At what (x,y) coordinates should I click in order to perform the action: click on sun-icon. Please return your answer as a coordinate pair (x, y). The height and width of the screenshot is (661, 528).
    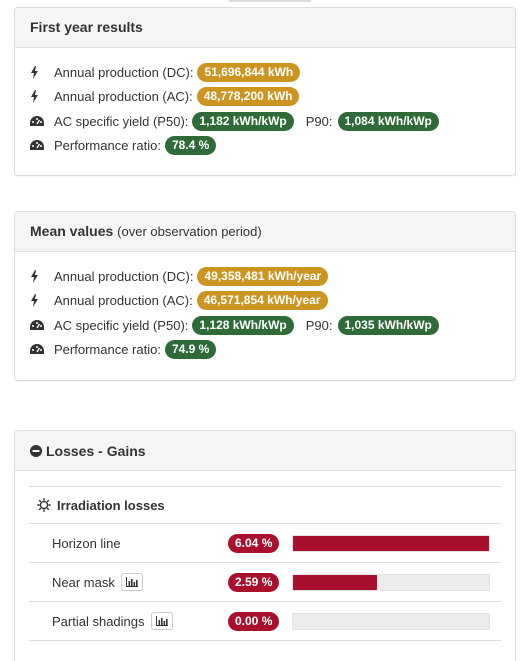
    Looking at the image, I should click on (44, 505).